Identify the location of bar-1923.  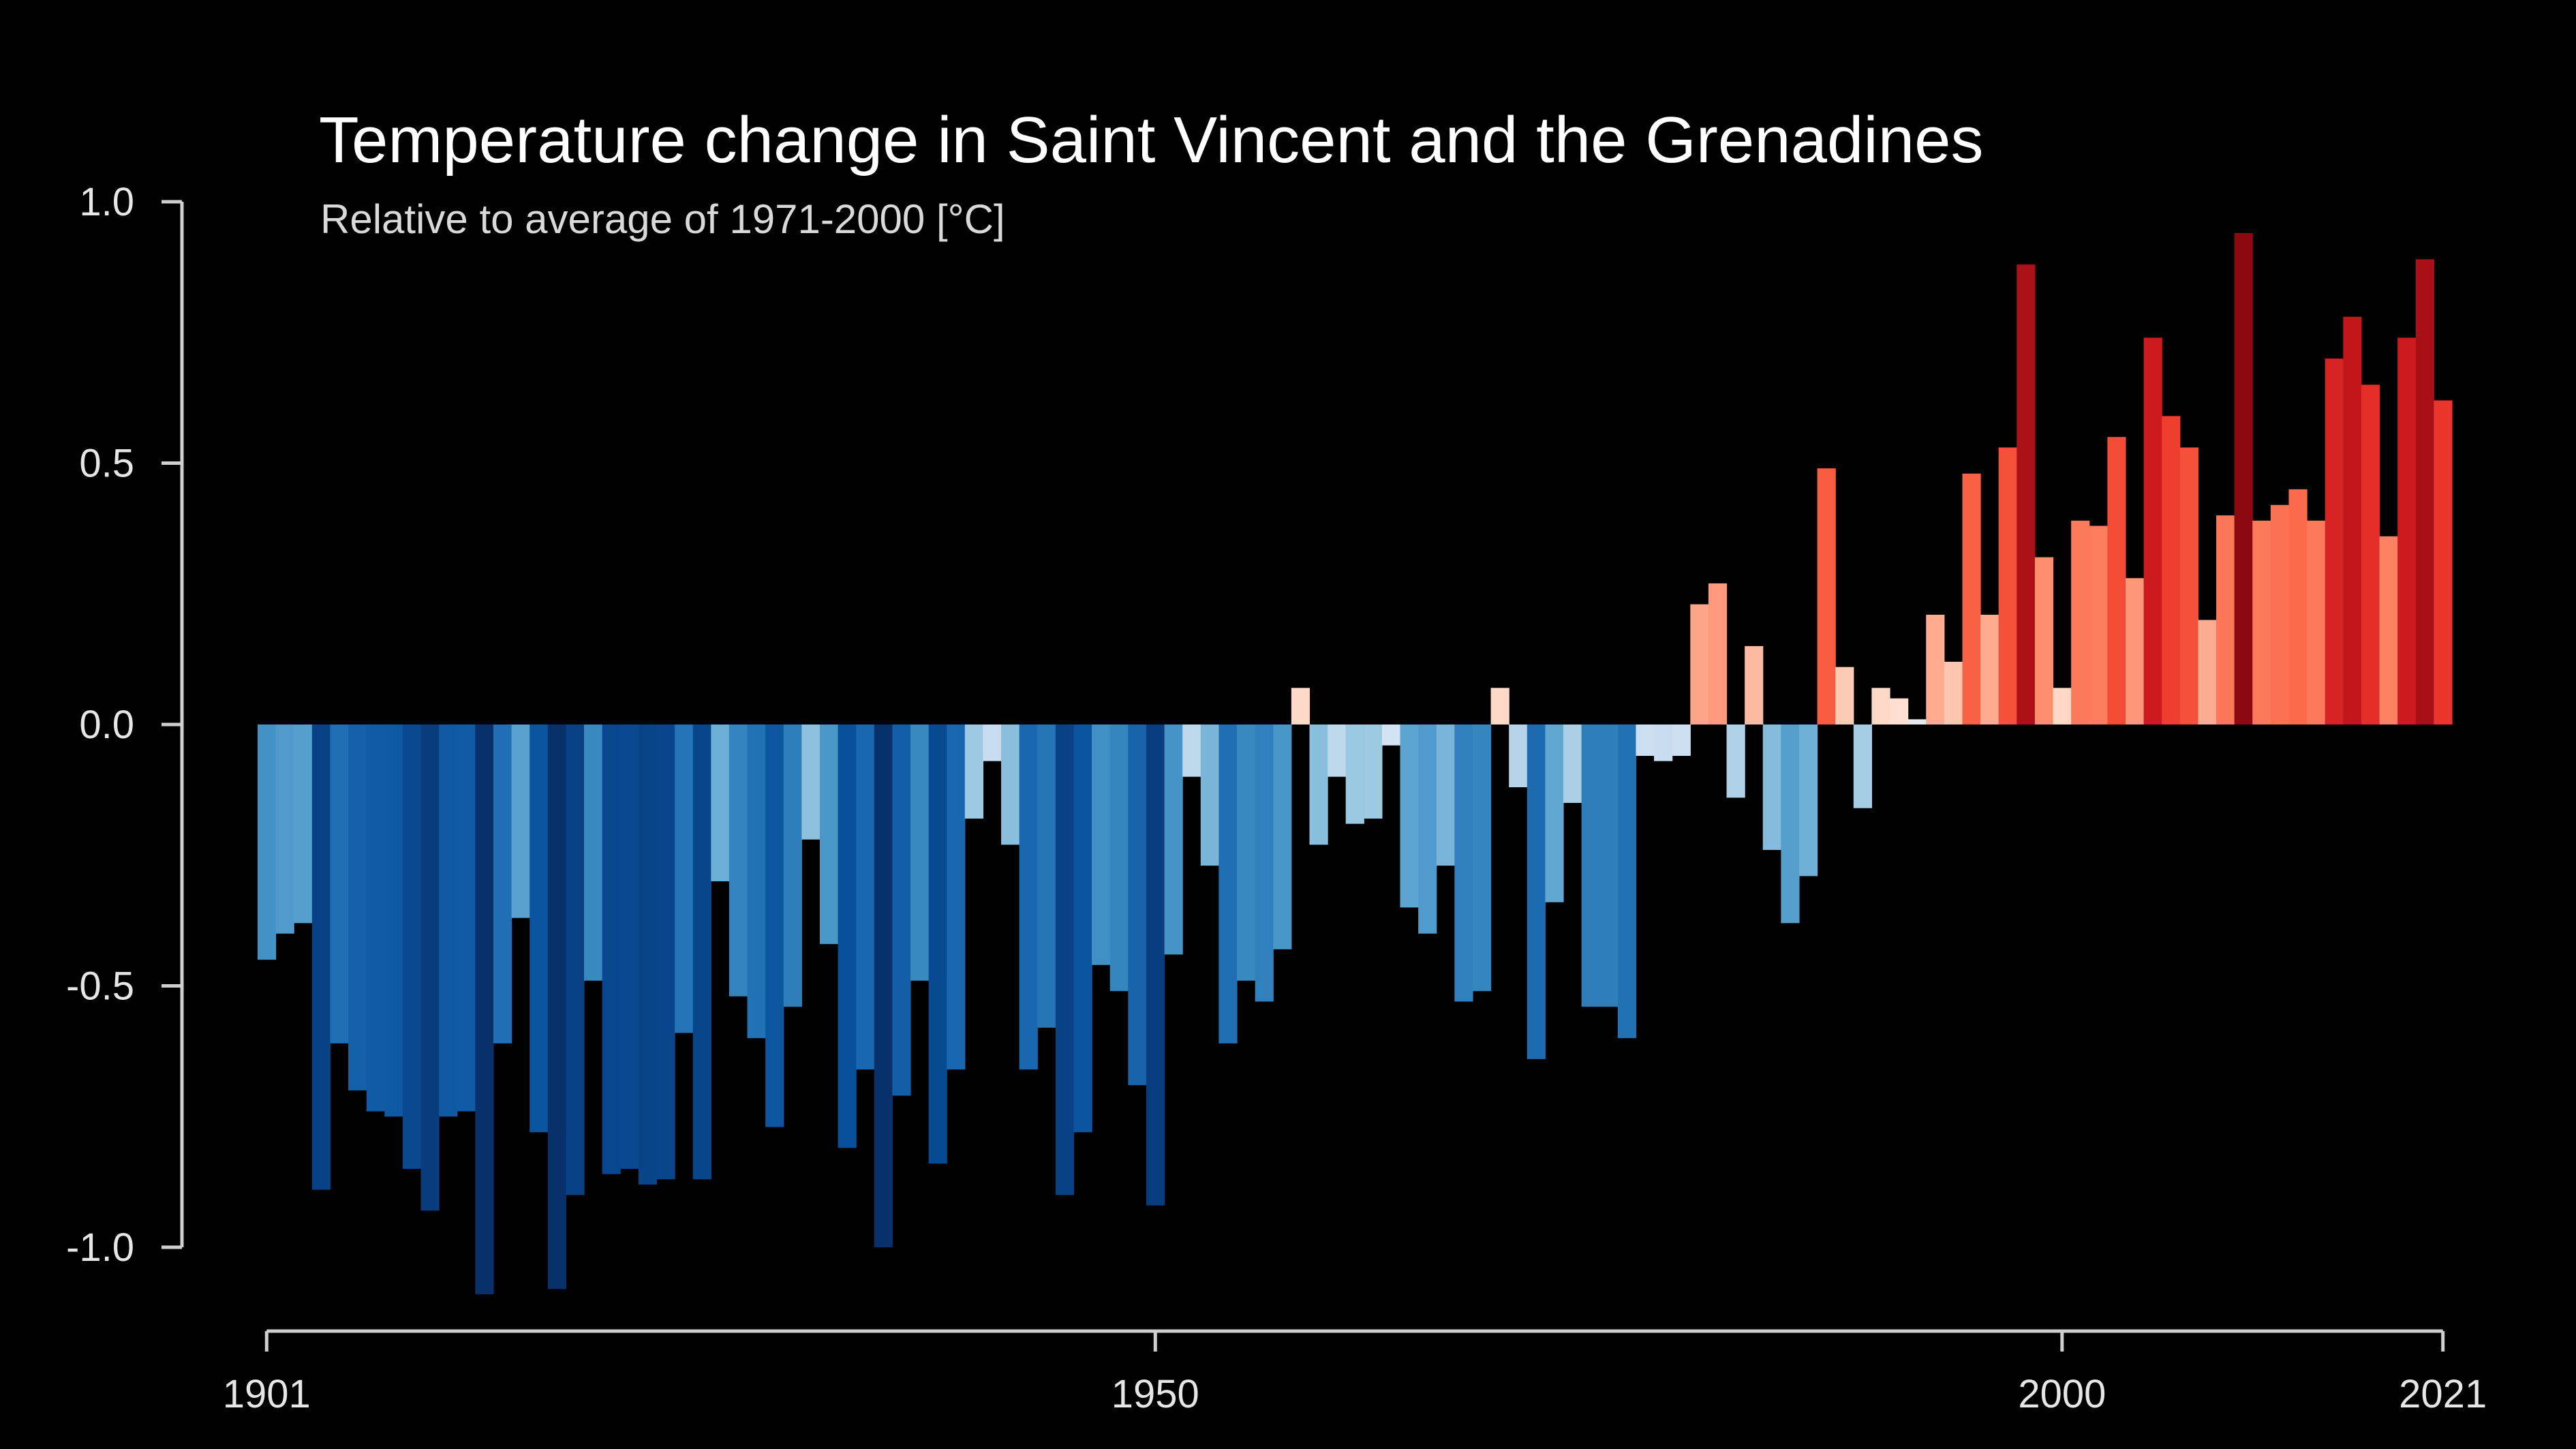
(665, 952).